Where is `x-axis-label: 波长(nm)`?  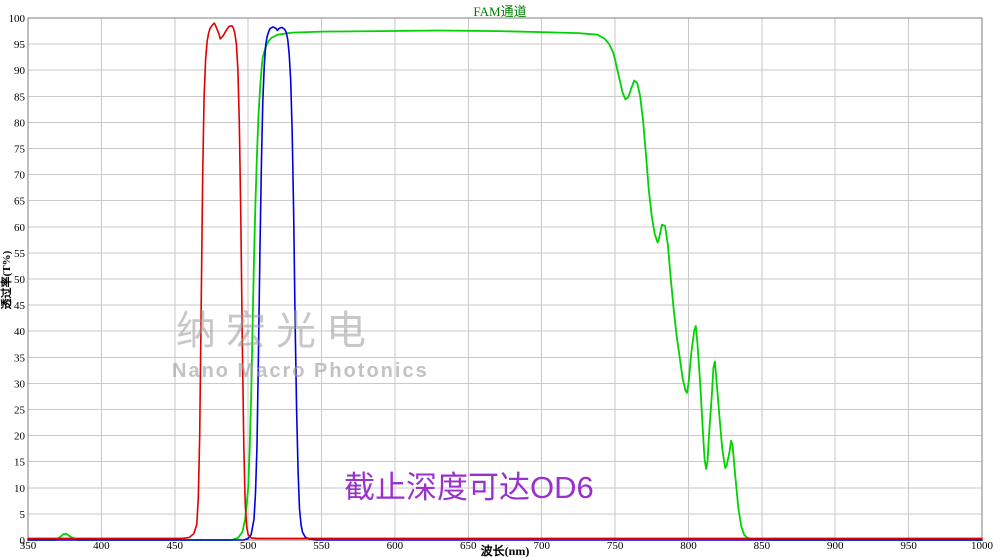
x-axis-label: 波长(nm) is located at coordinates (505, 550).